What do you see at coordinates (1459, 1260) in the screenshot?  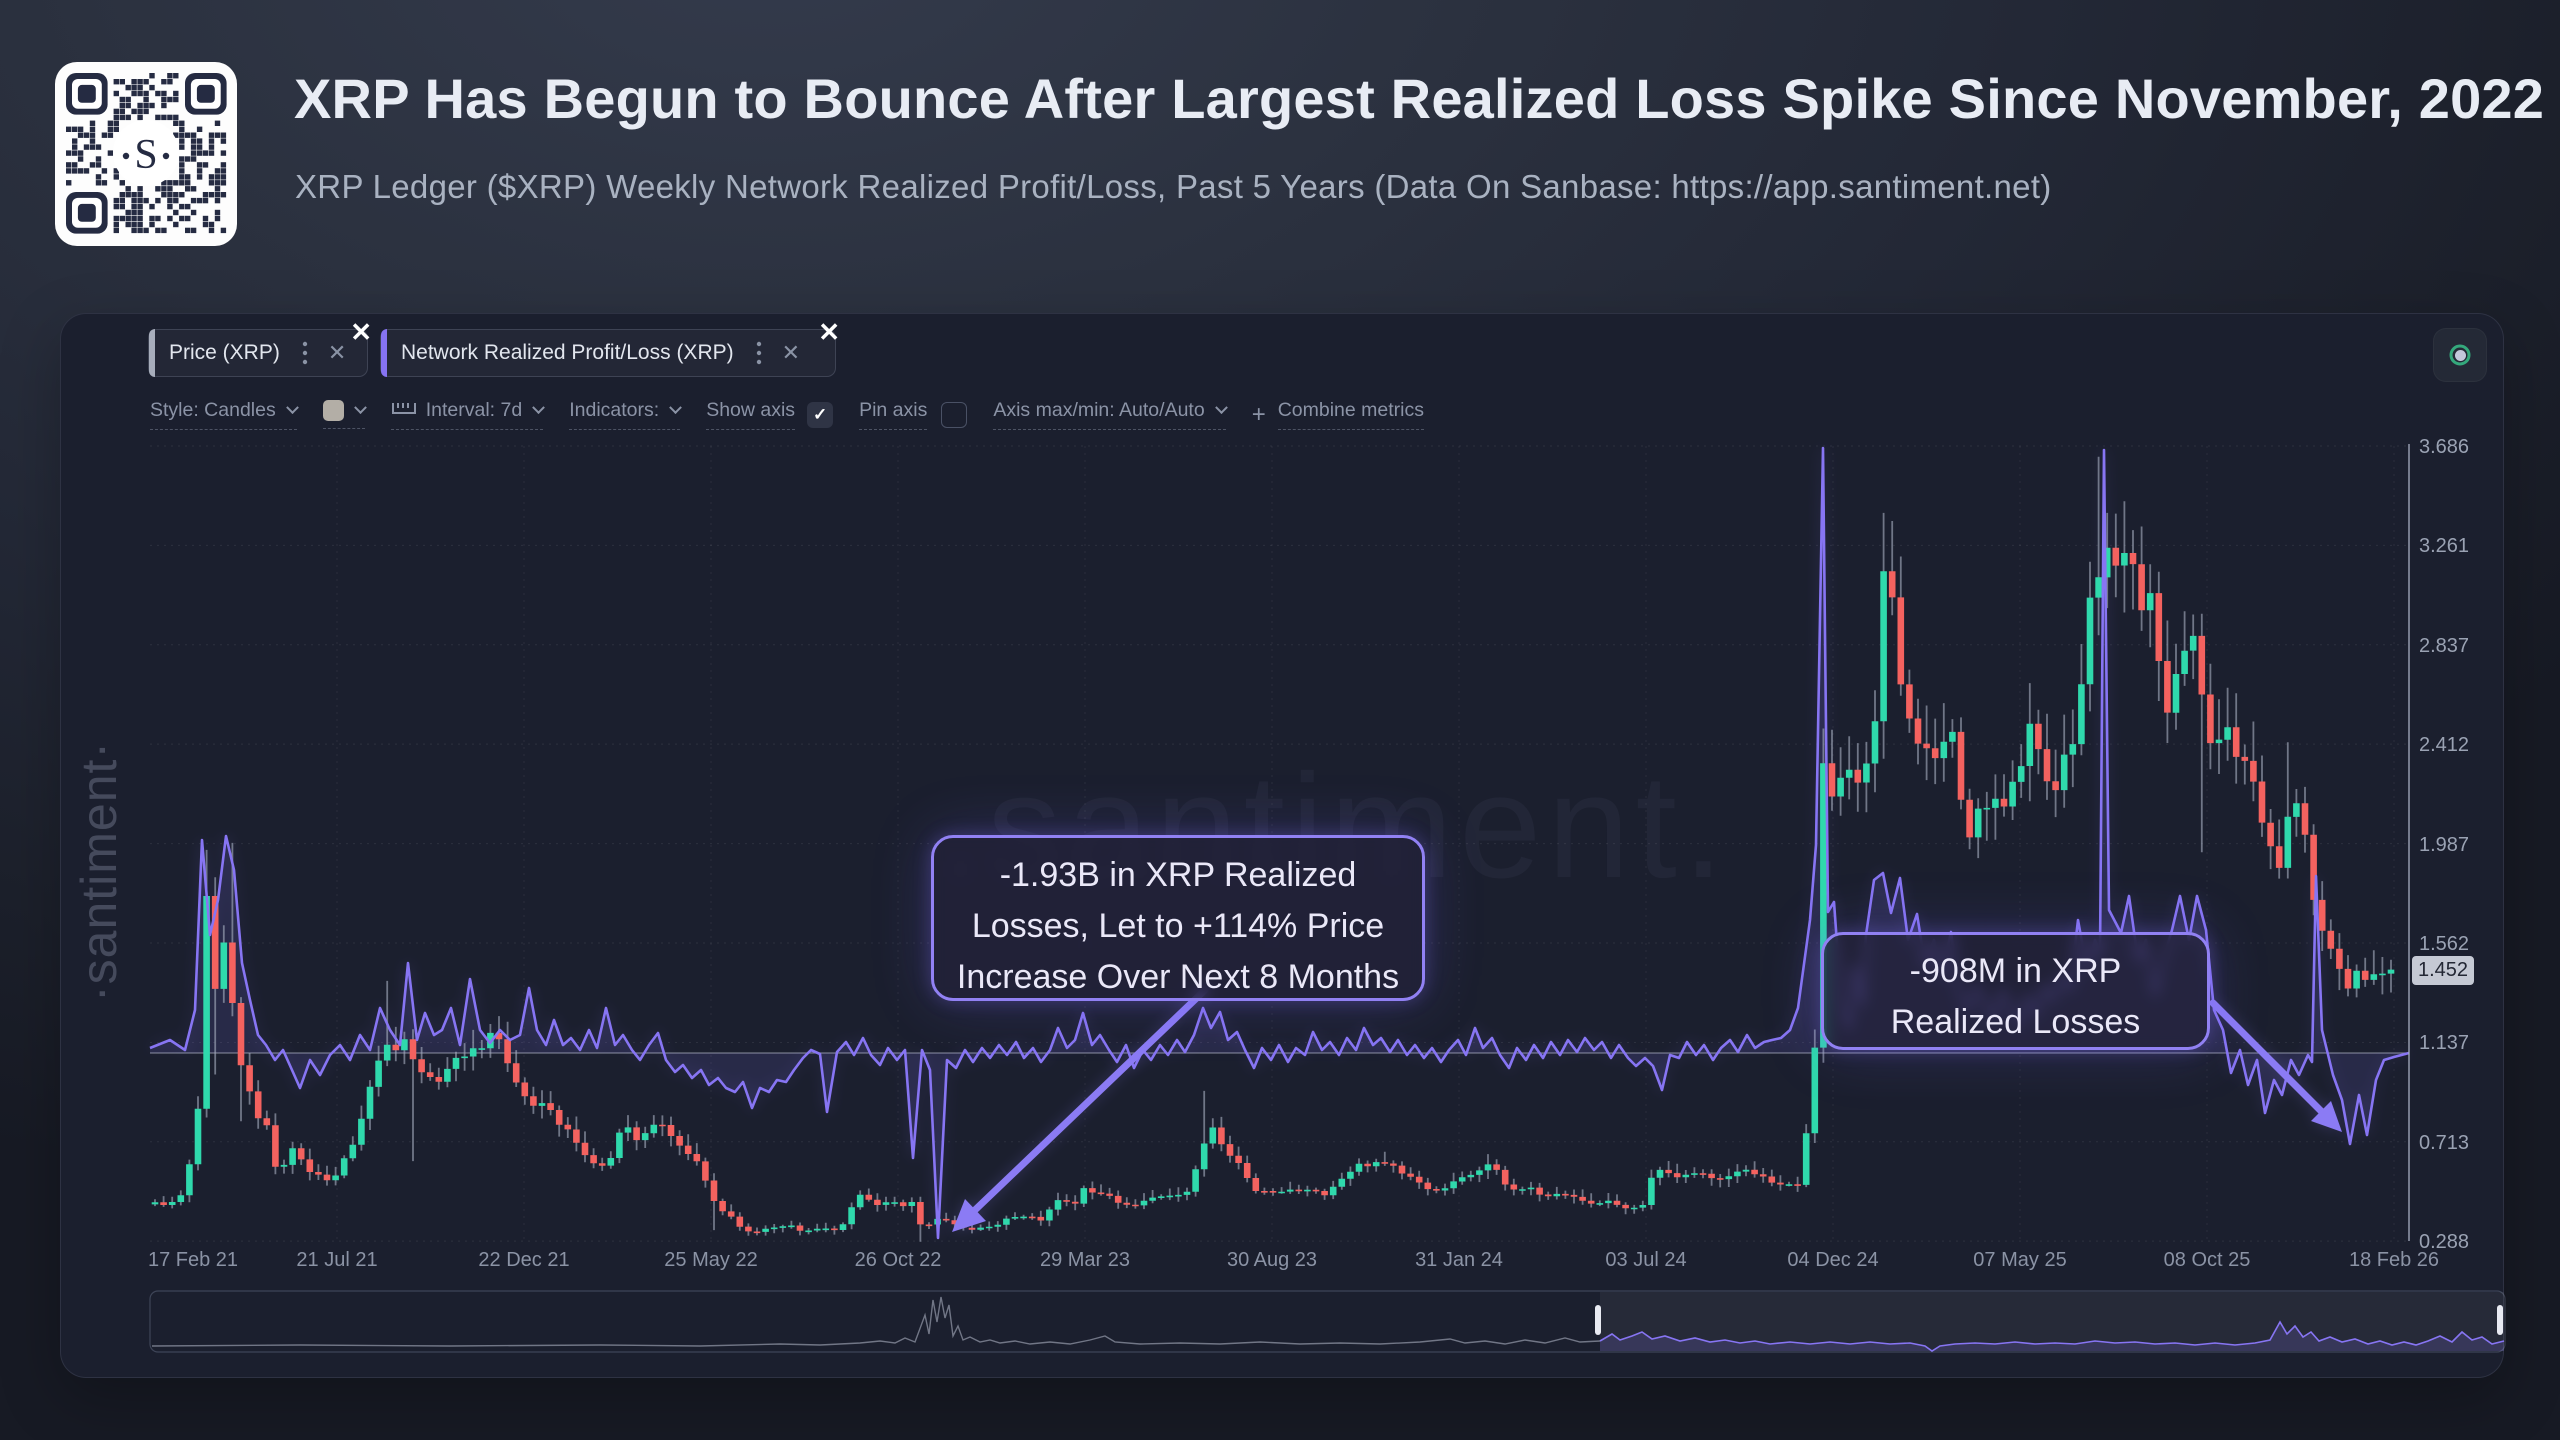 I see `svg-text: 31 Jan 24` at bounding box center [1459, 1260].